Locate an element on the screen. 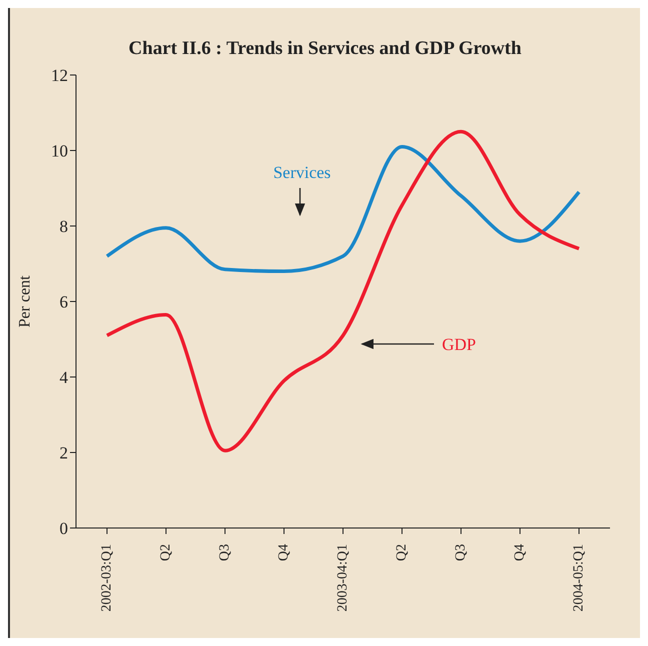 The height and width of the screenshot is (646, 648). chart-title: Chart II.6 : Trends in Services and GDP Growth is located at coordinates (325, 49).